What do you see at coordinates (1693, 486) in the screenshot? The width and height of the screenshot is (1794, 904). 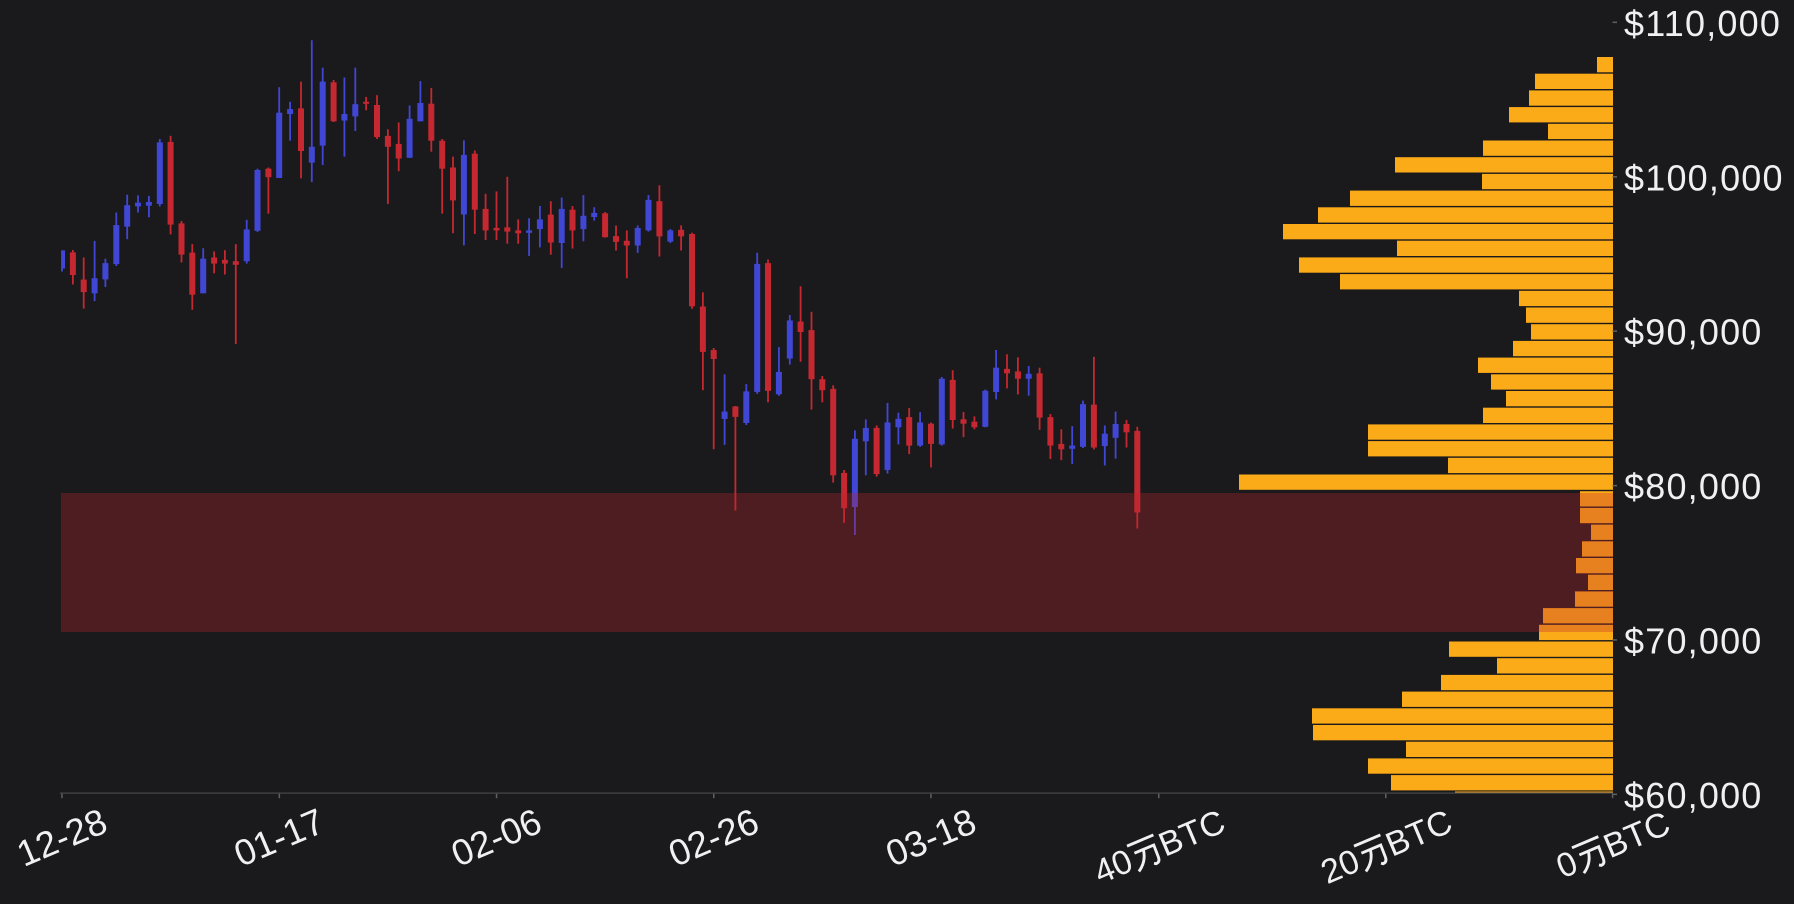 I see `svg-text: $80,000` at bounding box center [1693, 486].